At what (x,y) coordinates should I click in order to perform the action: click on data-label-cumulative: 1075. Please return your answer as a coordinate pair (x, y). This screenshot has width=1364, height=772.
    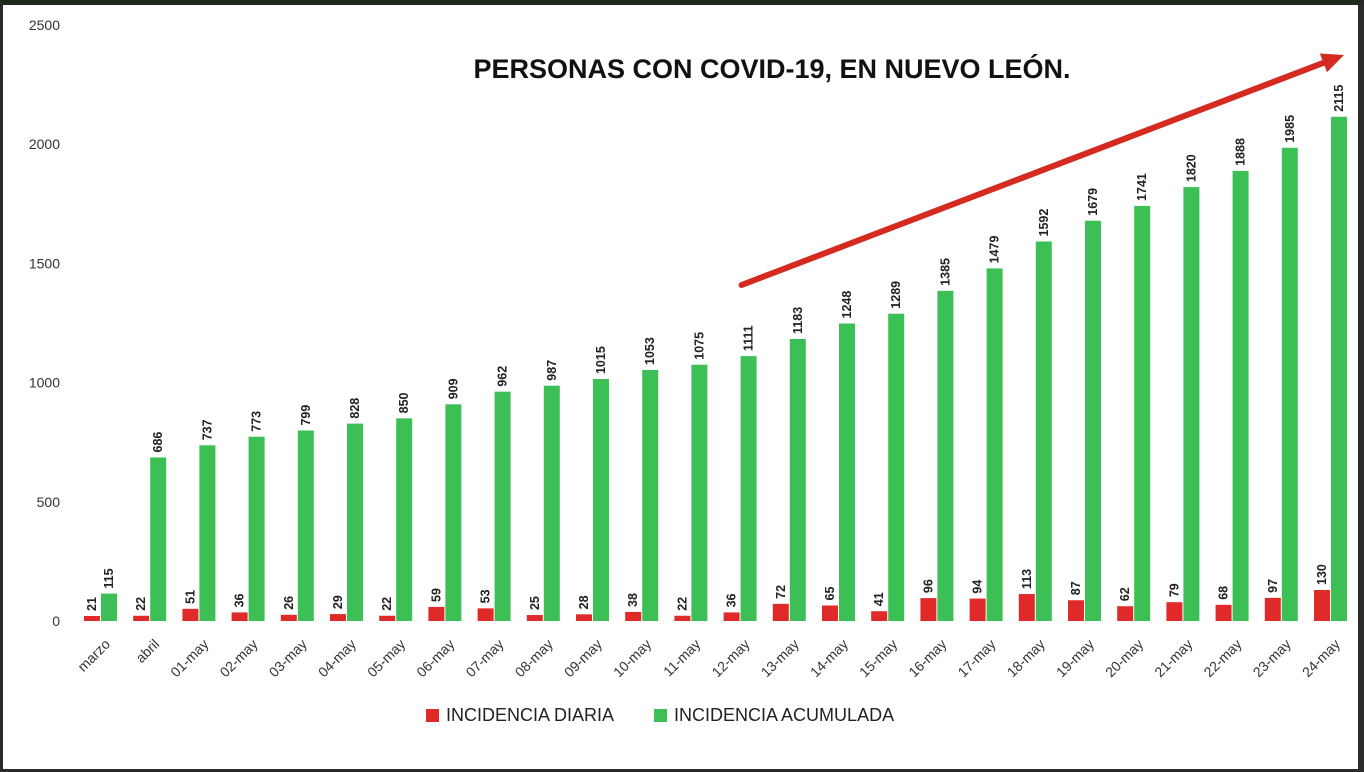
    Looking at the image, I should click on (699, 346).